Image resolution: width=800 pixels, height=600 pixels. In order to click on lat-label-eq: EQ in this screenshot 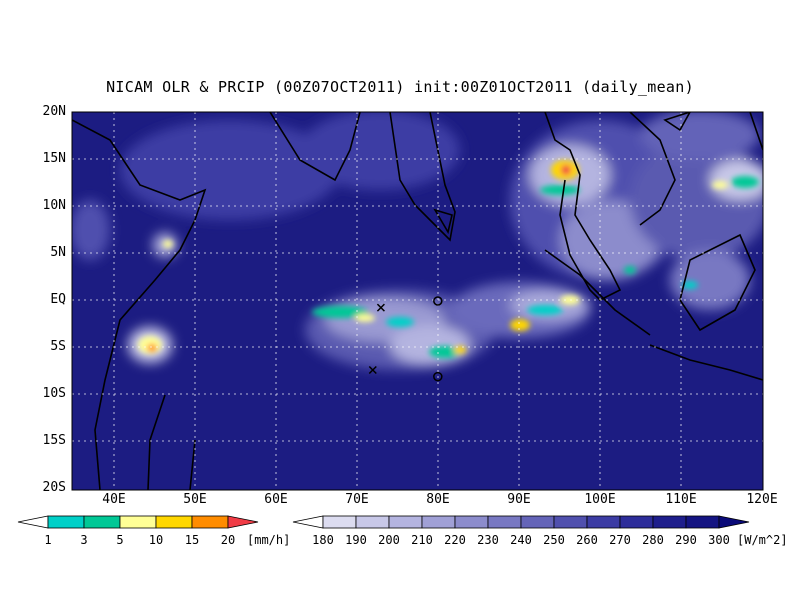, I will do `click(58, 299)`.